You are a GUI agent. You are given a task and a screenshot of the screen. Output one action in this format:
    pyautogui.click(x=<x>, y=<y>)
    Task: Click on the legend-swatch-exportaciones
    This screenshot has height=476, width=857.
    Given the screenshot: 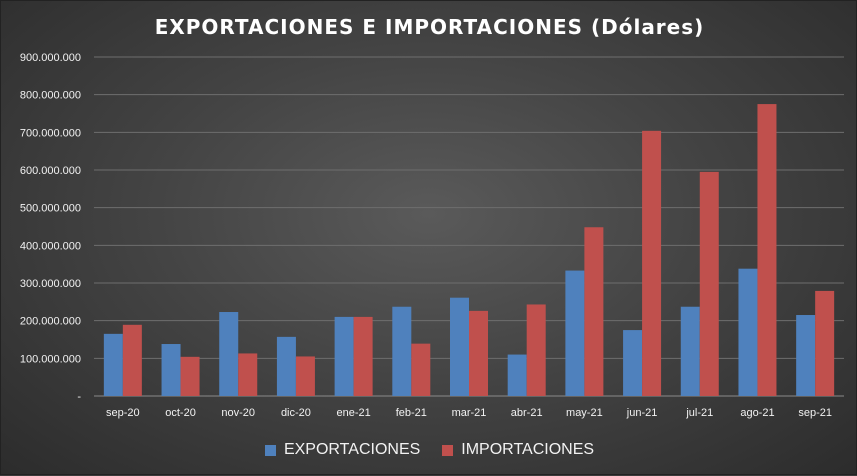 What is the action you would take?
    pyautogui.click(x=270, y=450)
    